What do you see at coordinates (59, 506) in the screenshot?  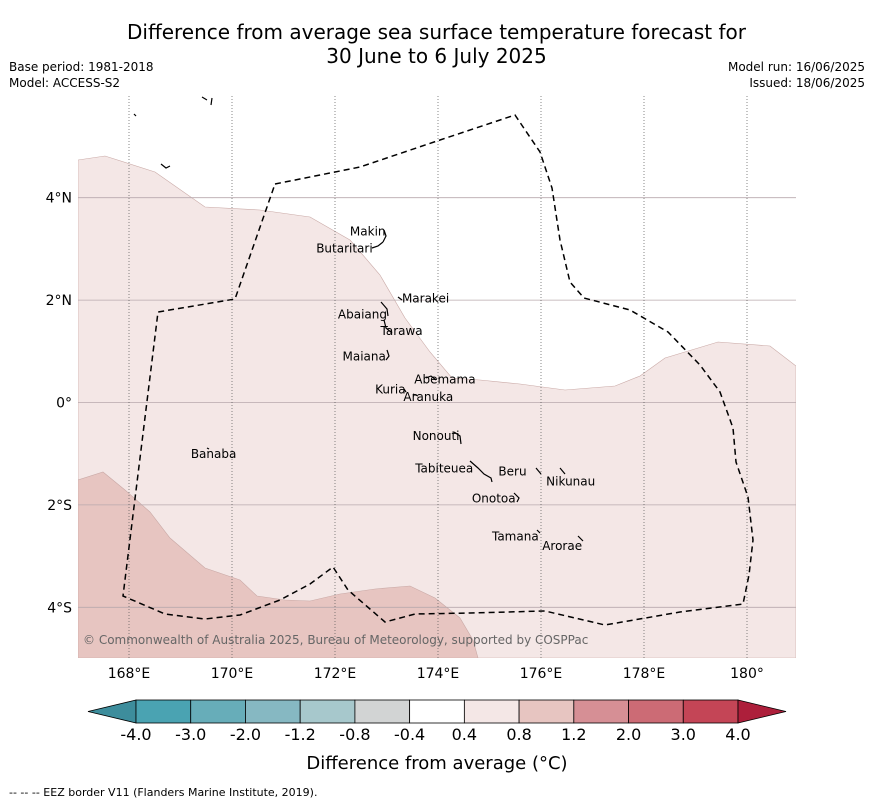 I see `lat-tick-label: 2°S` at bounding box center [59, 506].